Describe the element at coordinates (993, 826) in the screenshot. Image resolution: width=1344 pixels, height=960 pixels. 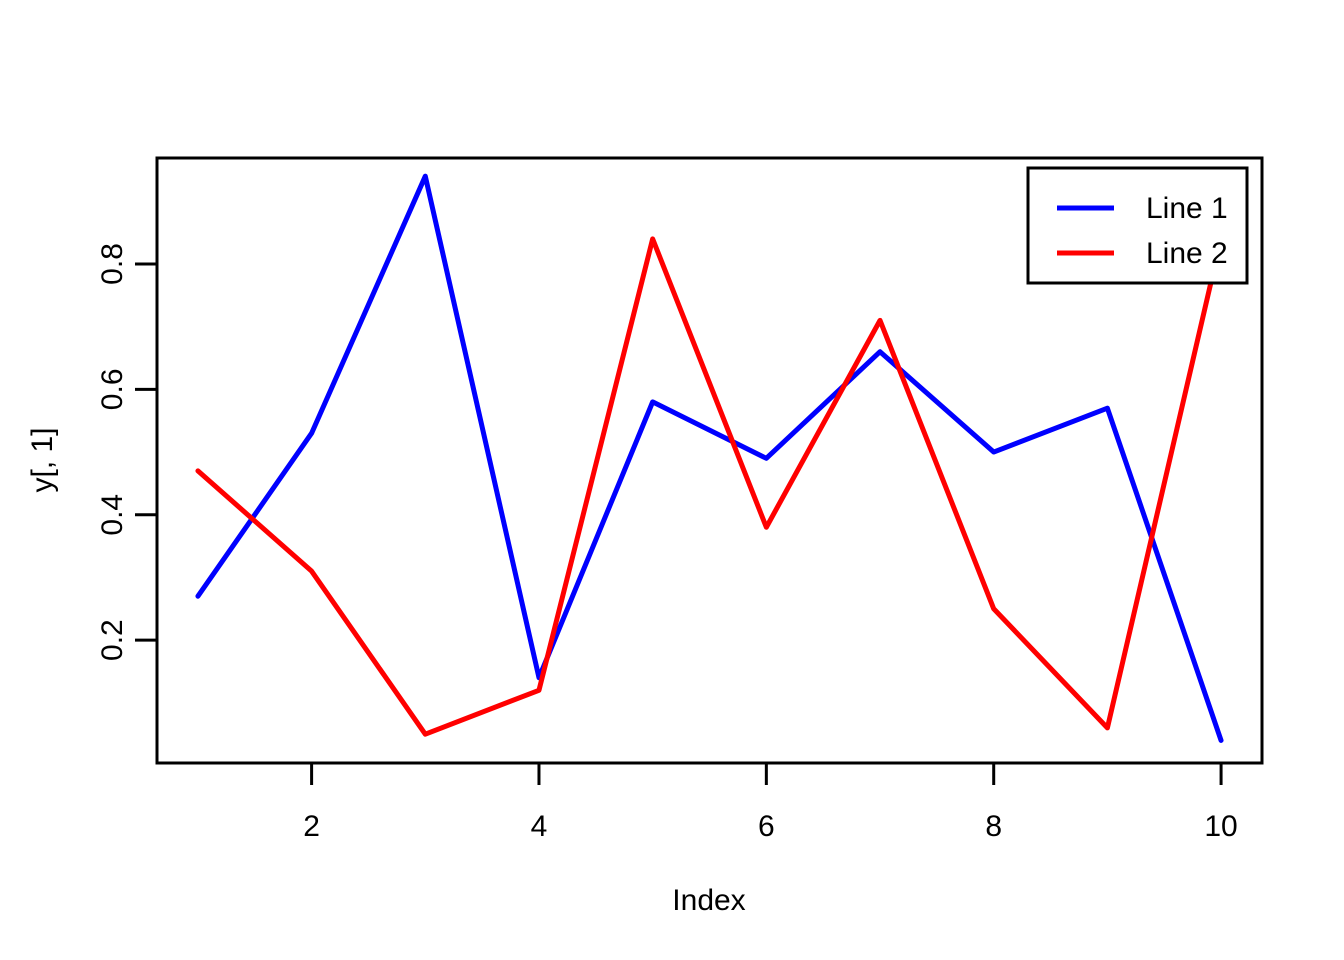
I see `x-axis-tick-label: 8` at that location.